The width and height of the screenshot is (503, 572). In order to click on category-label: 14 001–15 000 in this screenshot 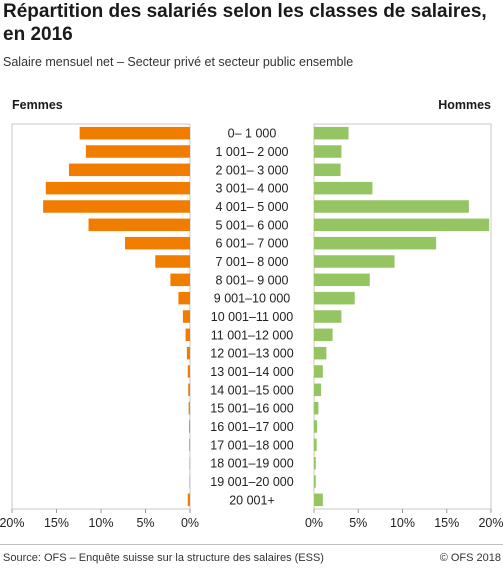, I will do `click(251, 390)`.